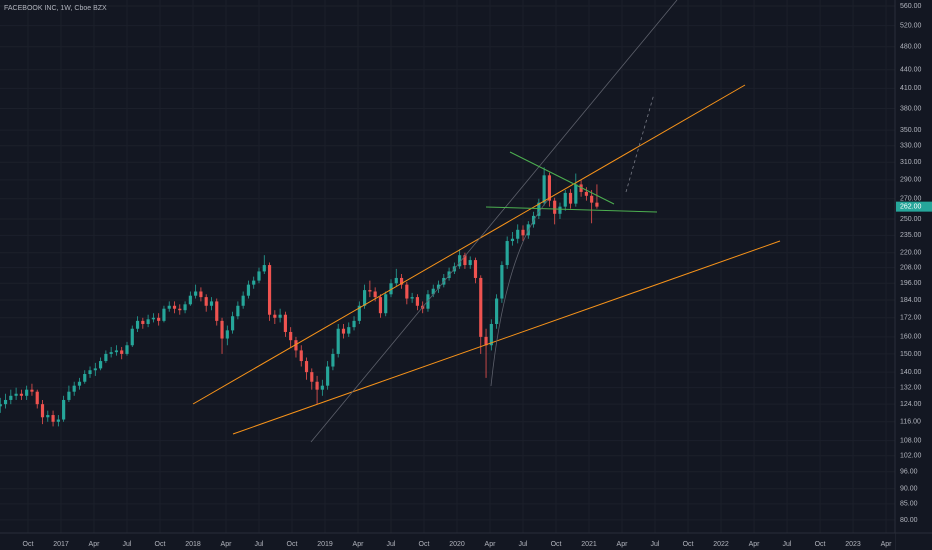 Image resolution: width=932 pixels, height=550 pixels. Describe the element at coordinates (911, 25) in the screenshot. I see `y-tick-label: 520.00` at that location.